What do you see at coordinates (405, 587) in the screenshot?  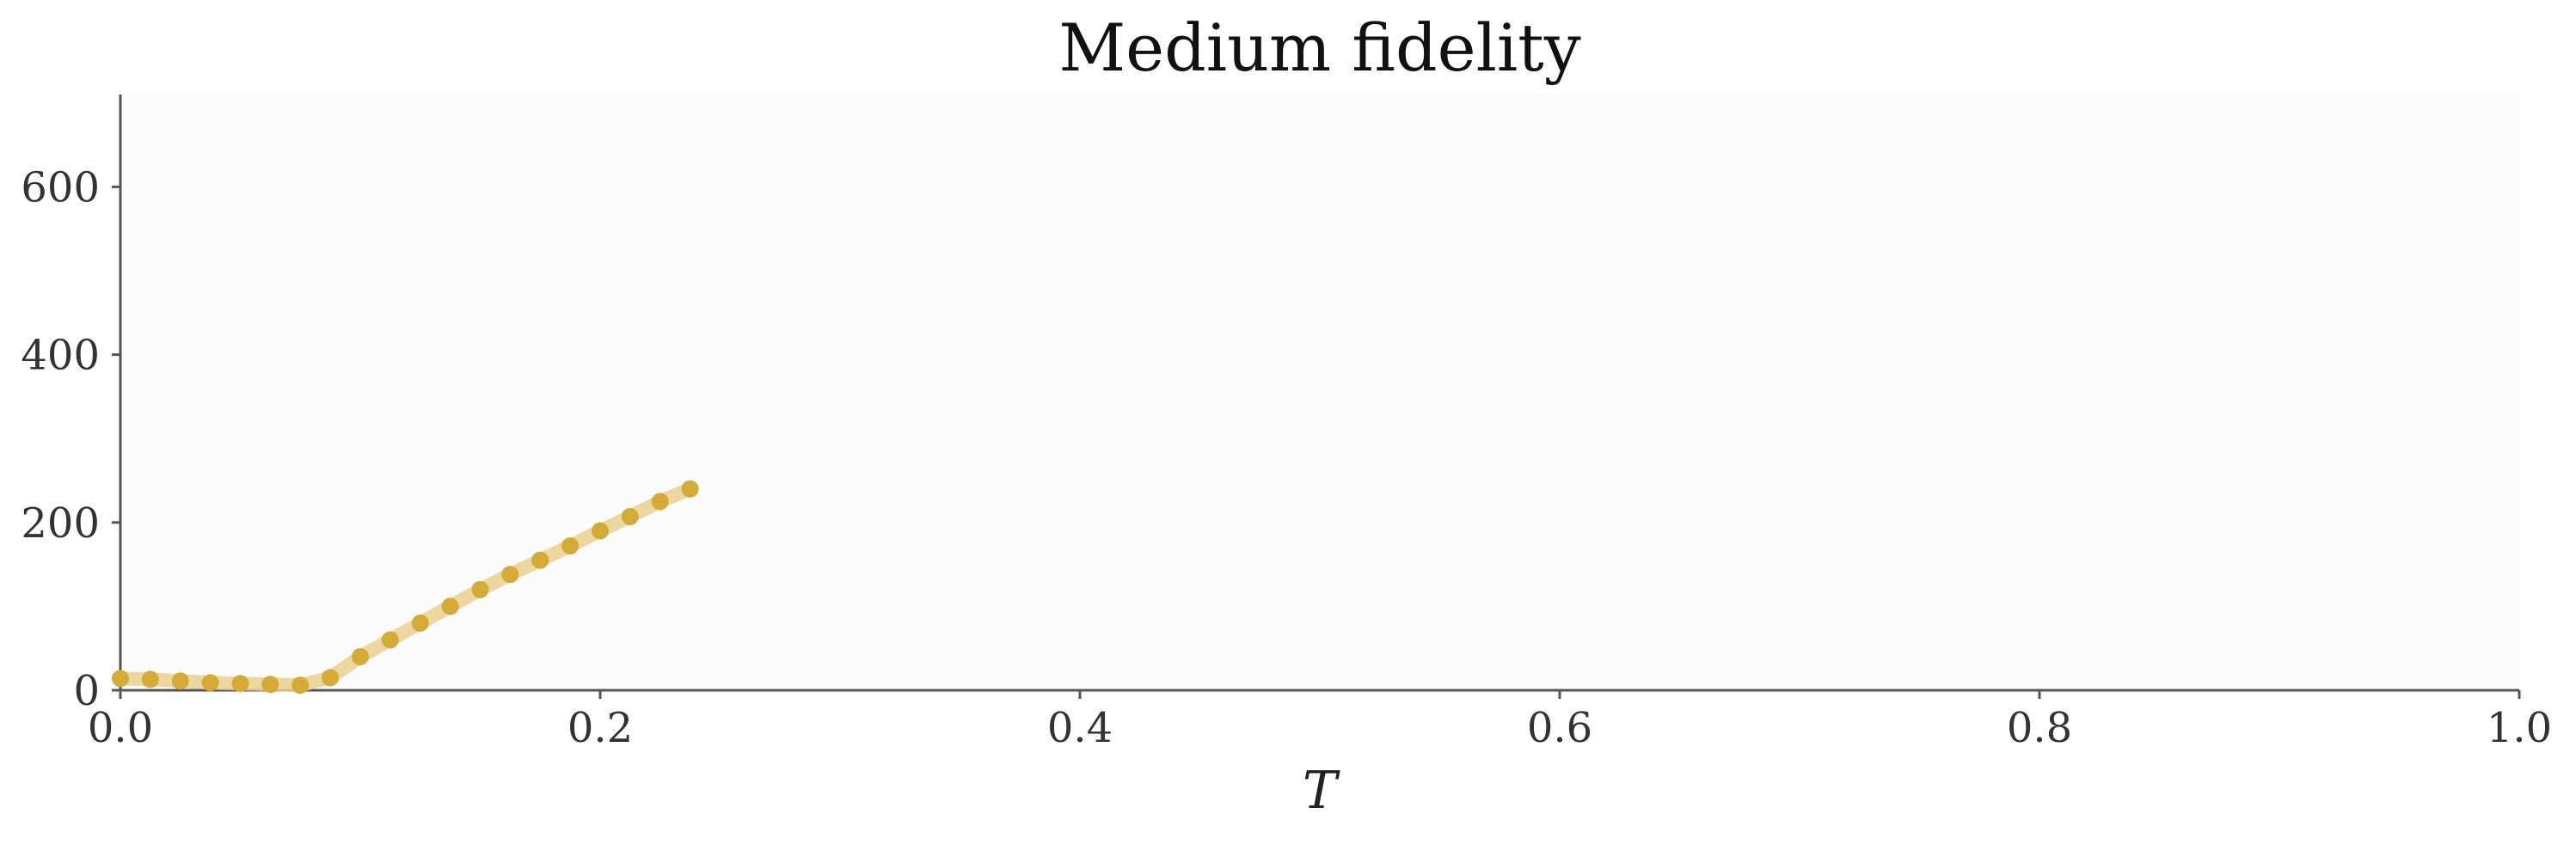 I see `series-layer` at bounding box center [405, 587].